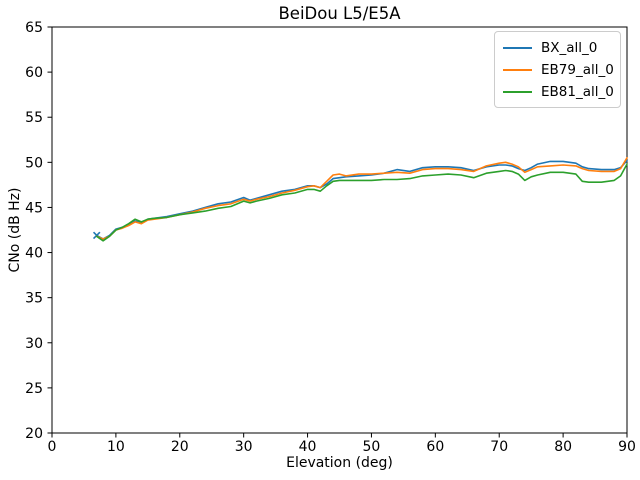  I want to click on legend: BX_all_0 EB79_all_0 EB81_all_0, so click(557, 69).